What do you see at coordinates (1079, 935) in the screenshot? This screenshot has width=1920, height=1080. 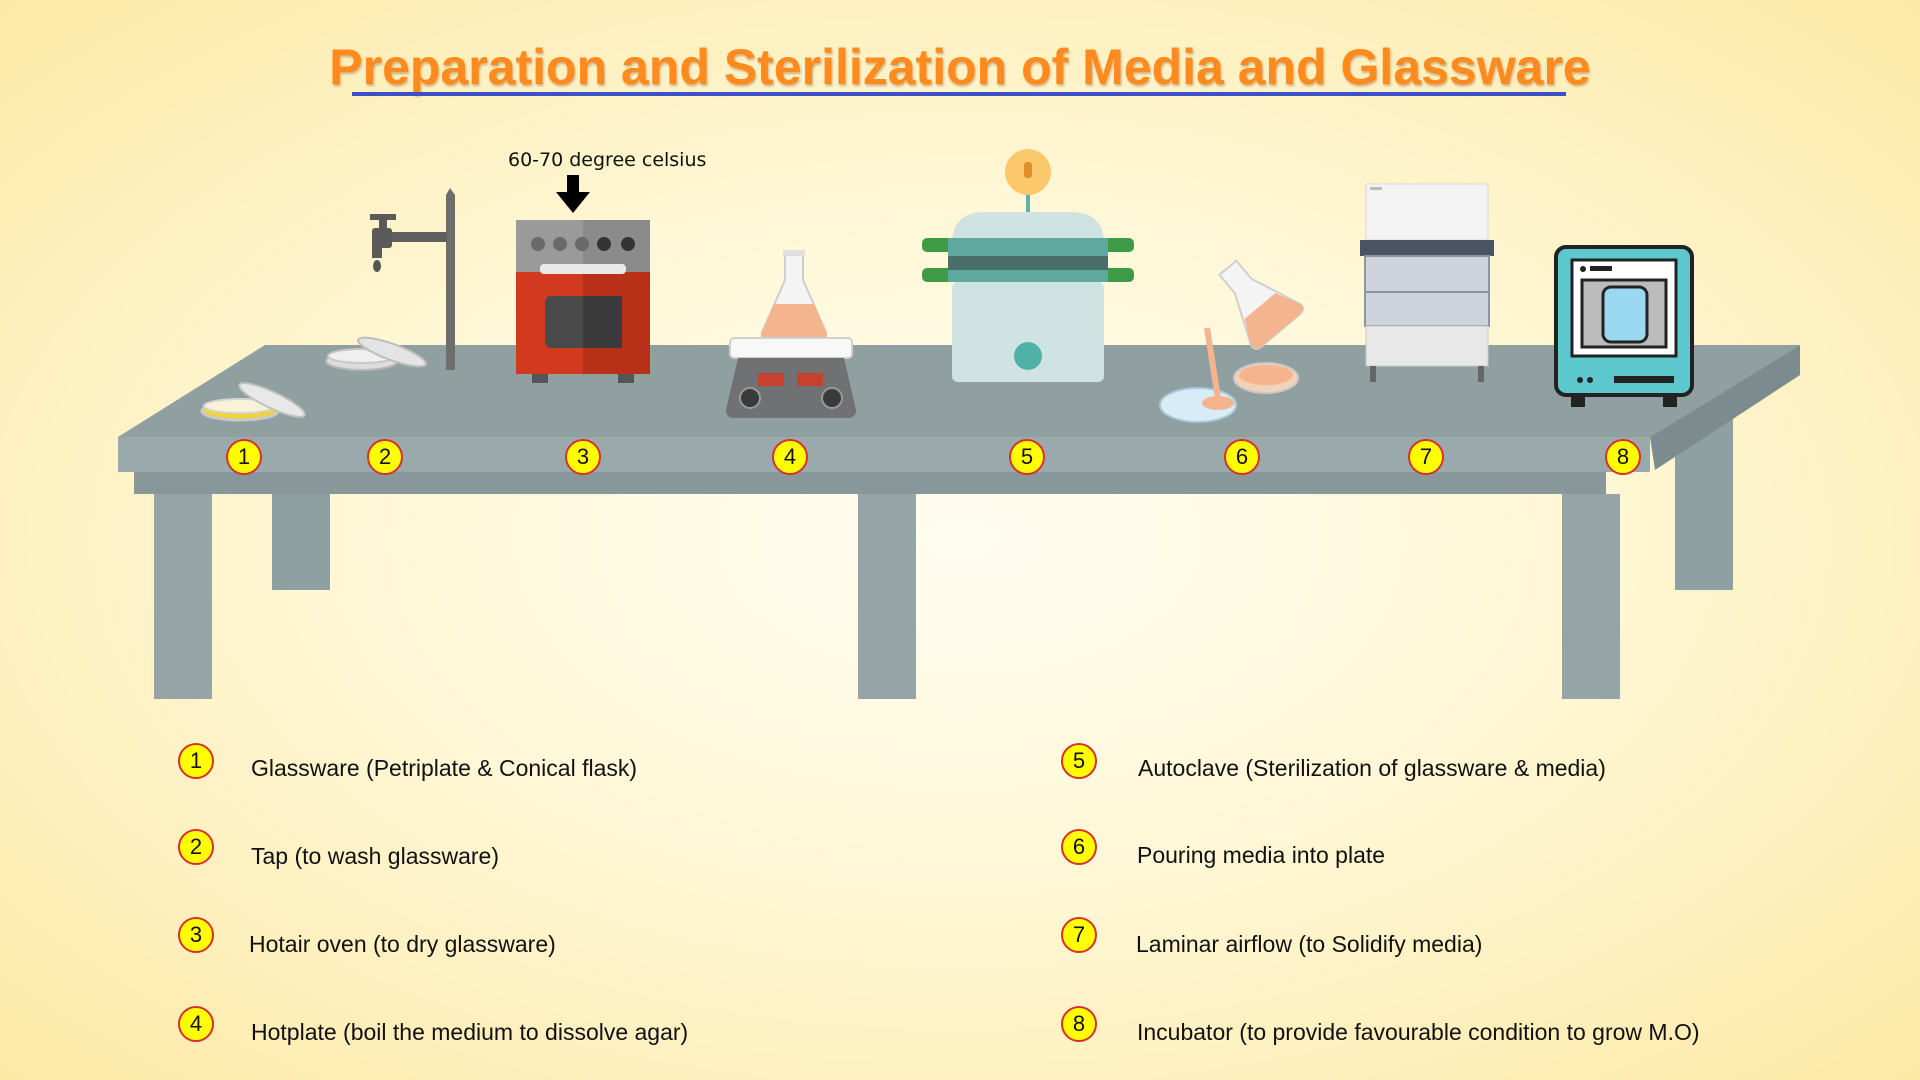 I see `legend-badge-7: 7` at bounding box center [1079, 935].